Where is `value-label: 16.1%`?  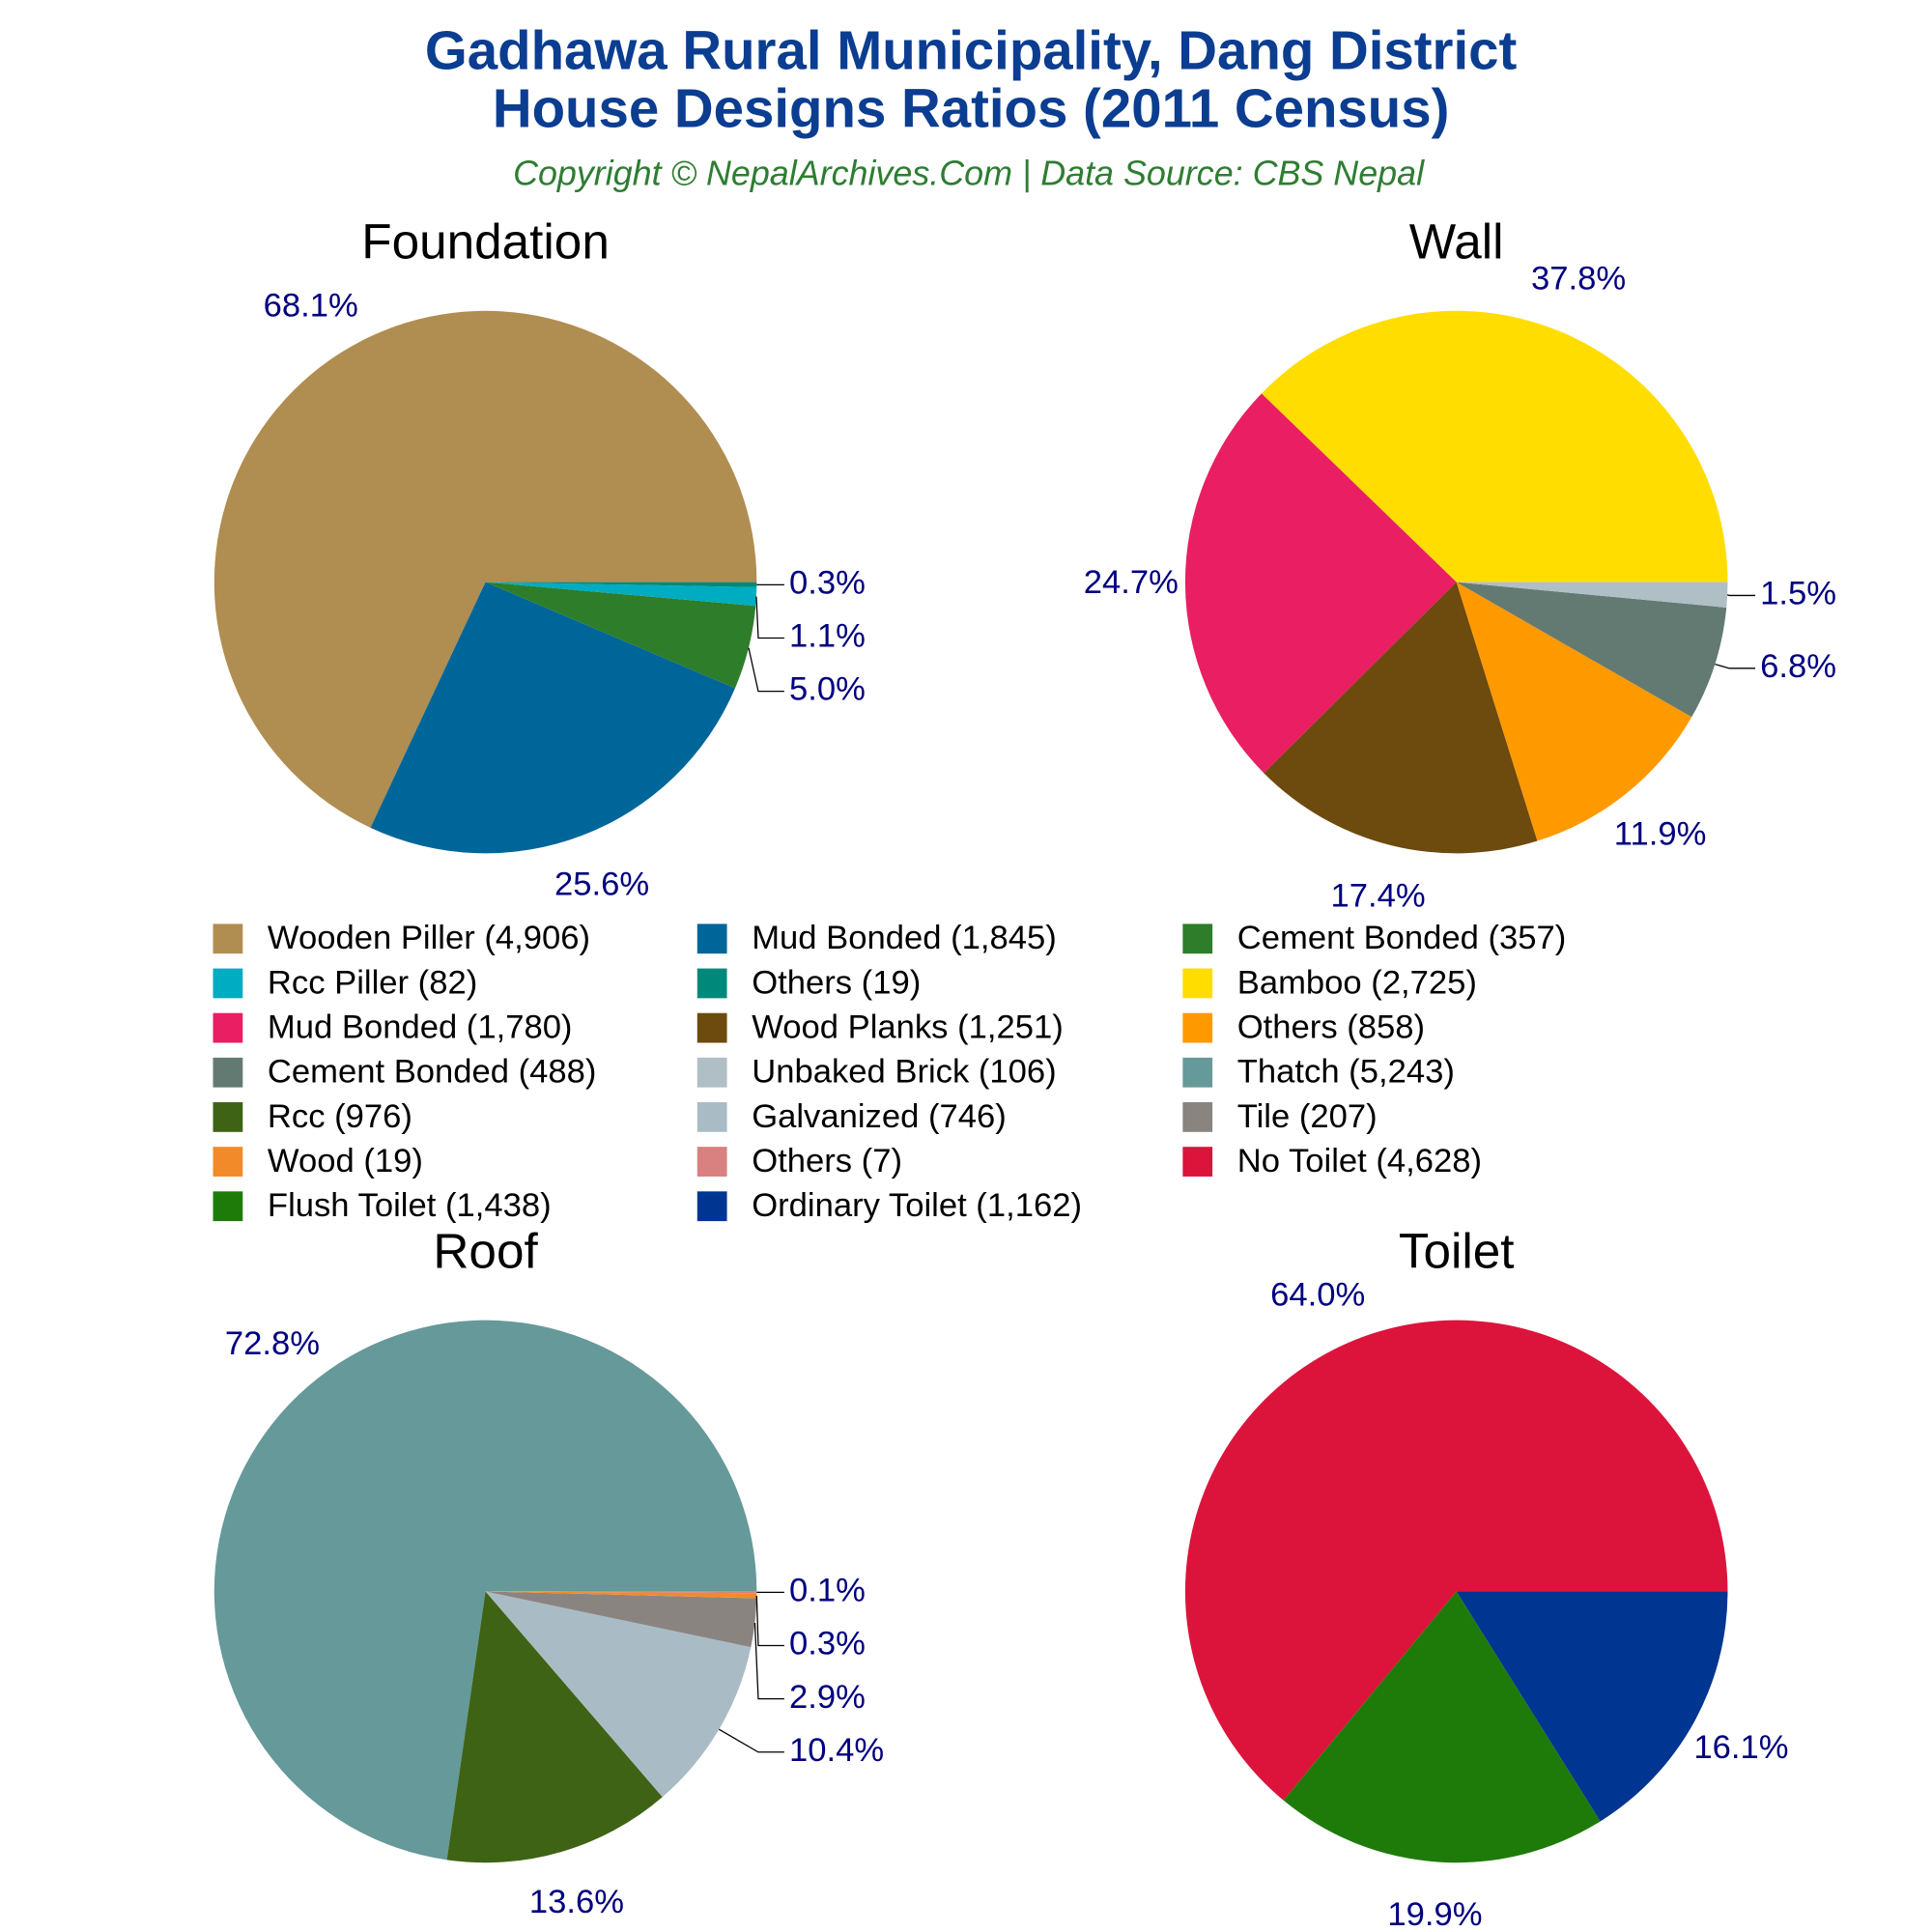 value-label: 16.1% is located at coordinates (1740, 1747).